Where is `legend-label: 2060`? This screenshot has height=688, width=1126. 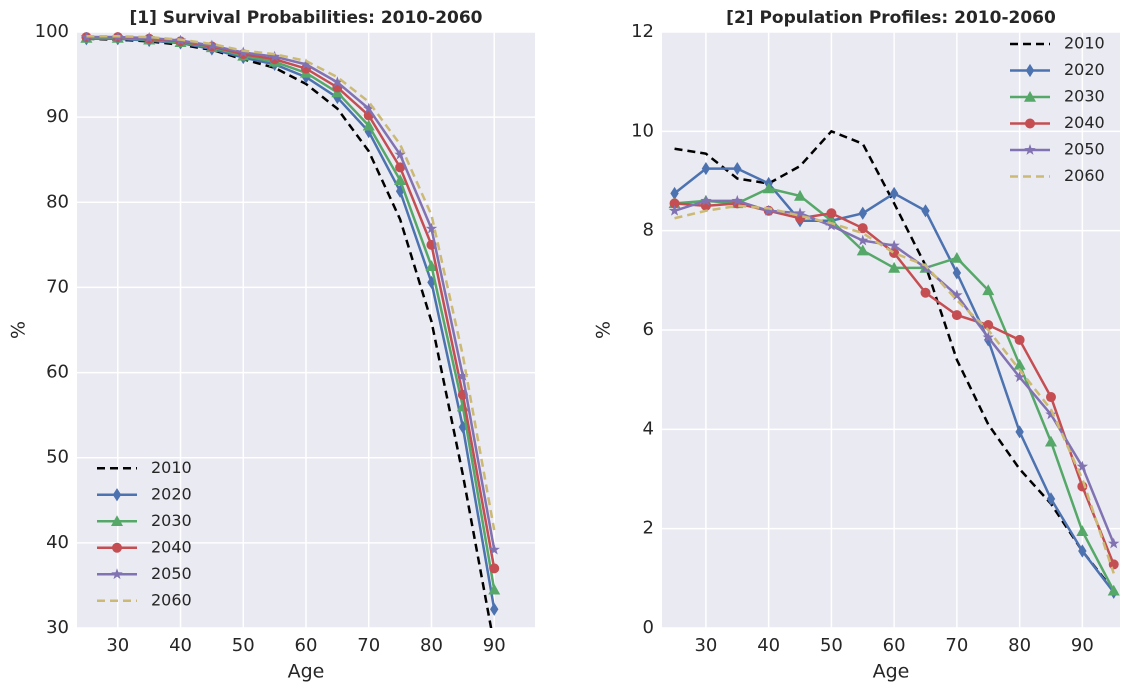 legend-label: 2060 is located at coordinates (171, 599).